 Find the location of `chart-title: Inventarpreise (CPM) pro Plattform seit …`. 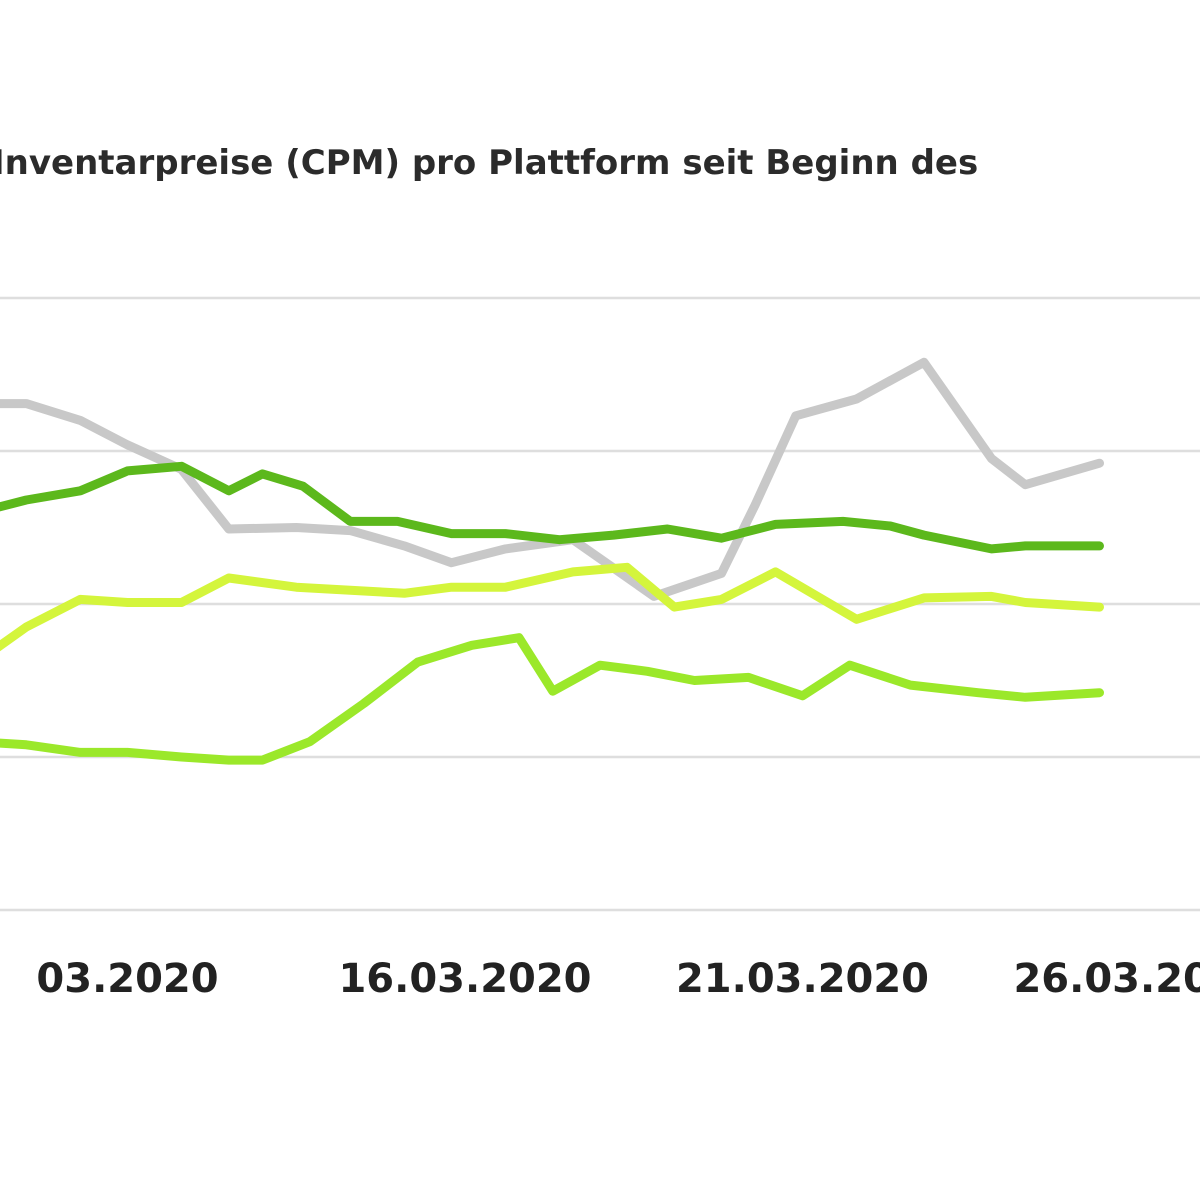

chart-title: Inventarpreise (CPM) pro Plattform seit … is located at coordinates (489, 163).